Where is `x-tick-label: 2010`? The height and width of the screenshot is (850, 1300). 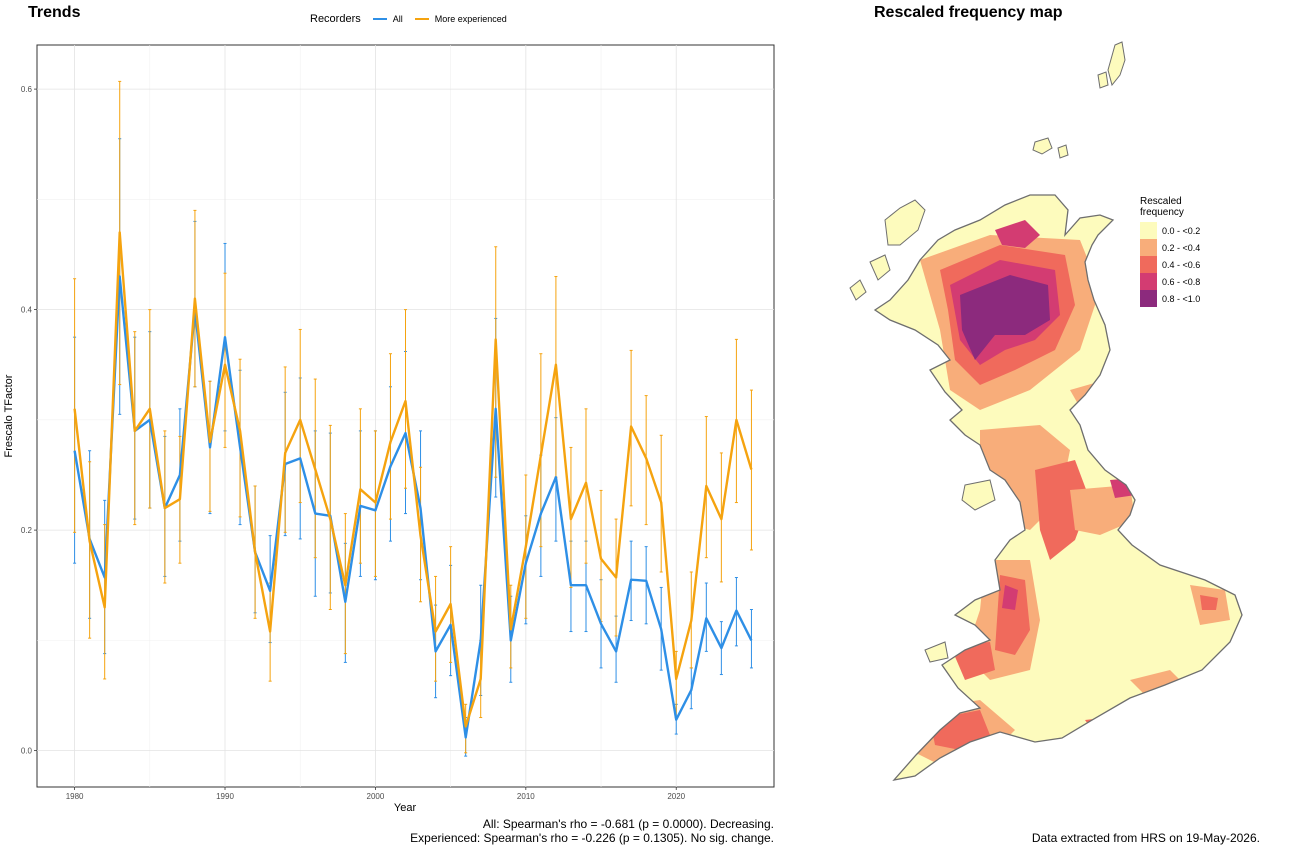
x-tick-label: 2010 is located at coordinates (526, 796).